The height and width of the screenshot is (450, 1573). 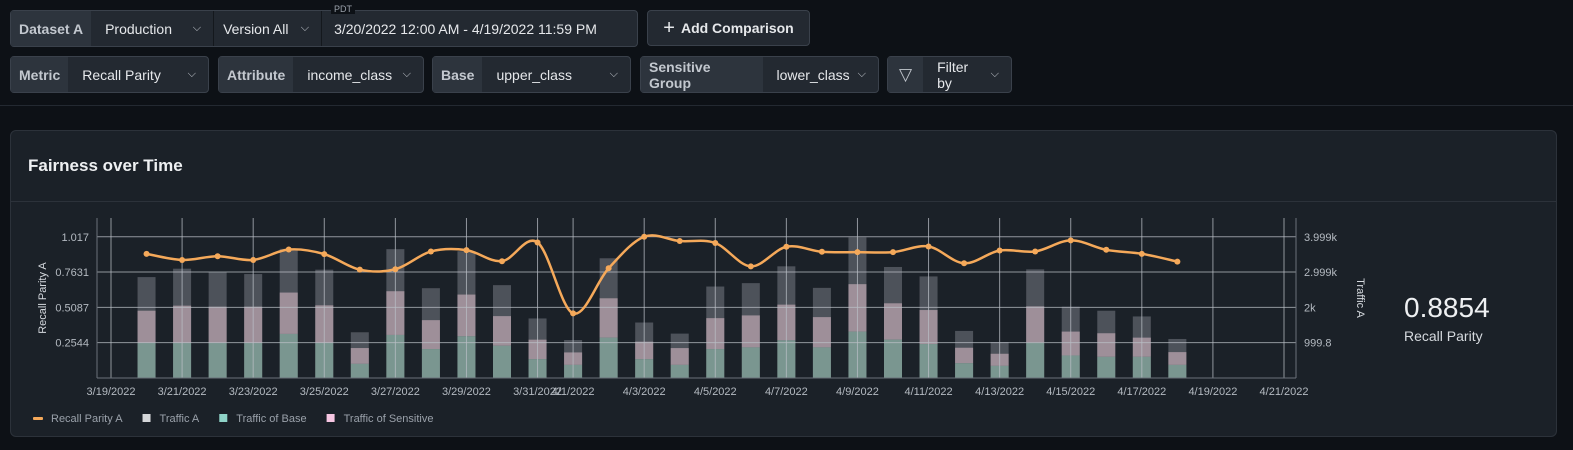 I want to click on metric-selector: Metric Recall Parity ⌵, so click(x=109, y=74).